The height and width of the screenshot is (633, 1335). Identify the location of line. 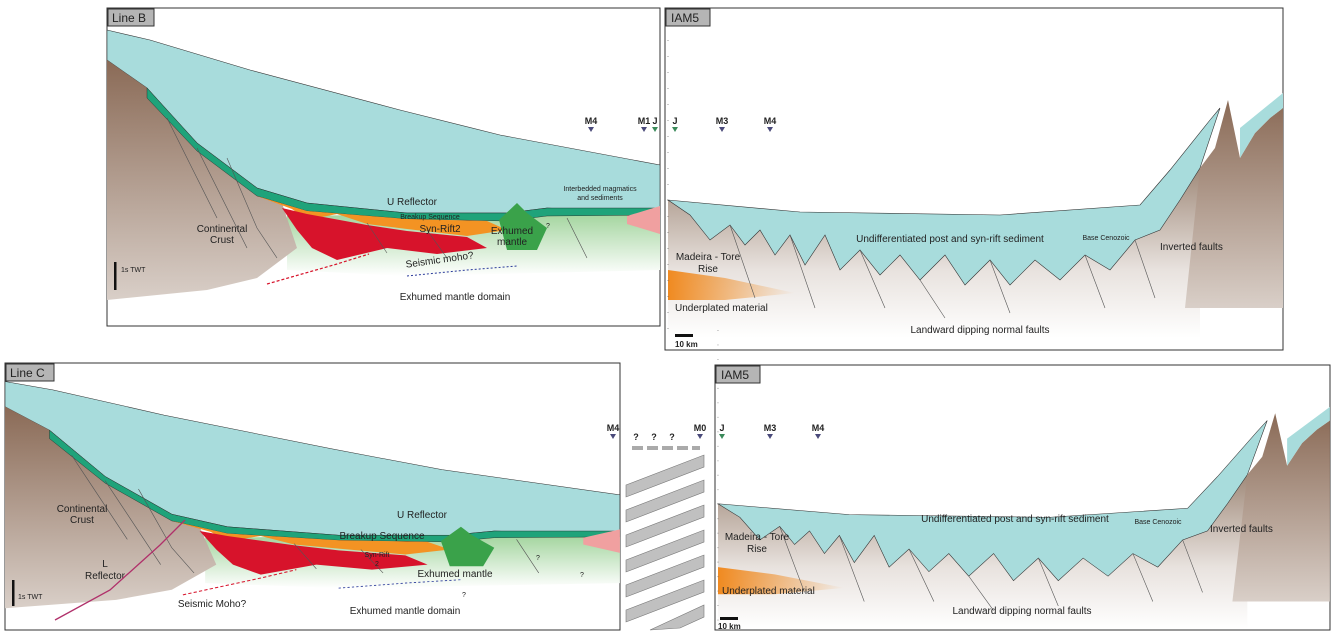
(120, 570).